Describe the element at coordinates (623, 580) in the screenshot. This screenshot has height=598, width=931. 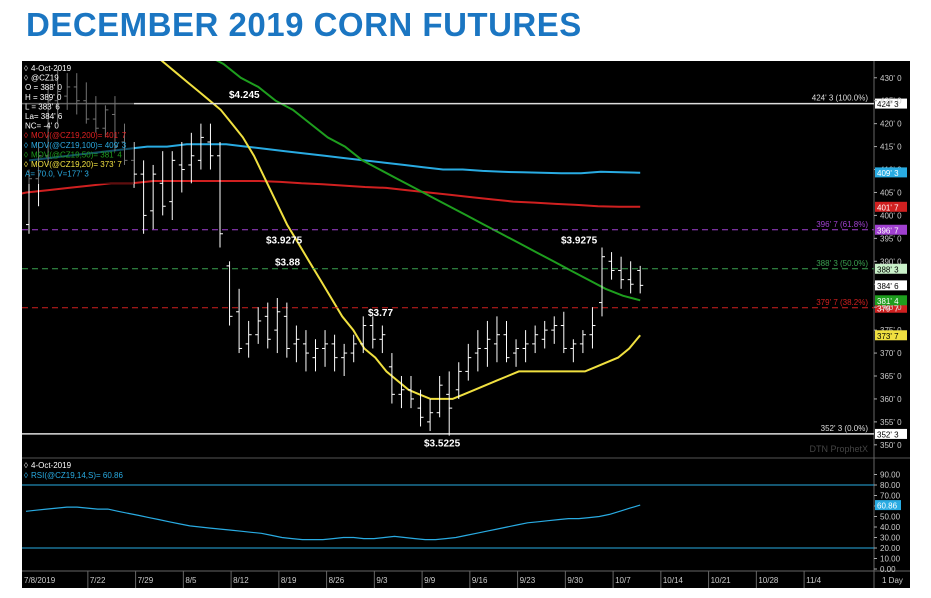
I see `date-tick-label: 10/7` at that location.